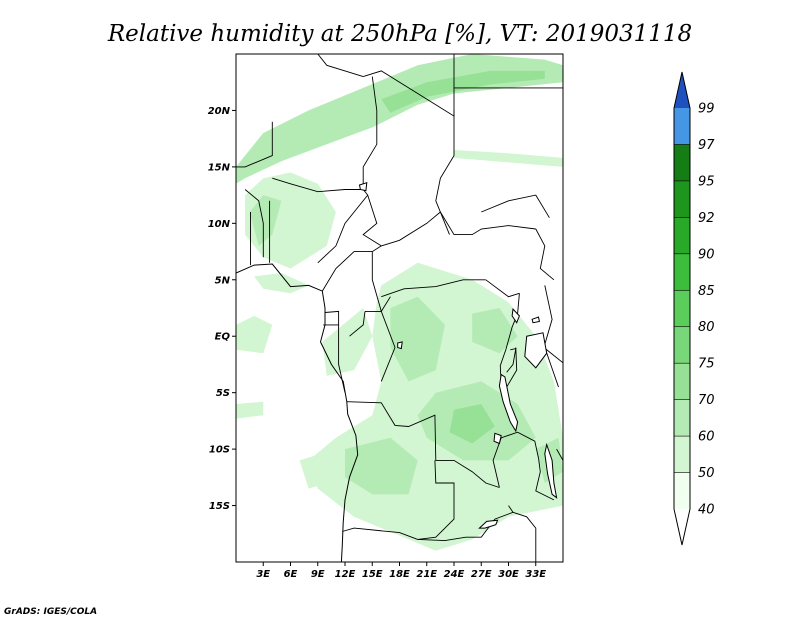 The width and height of the screenshot is (800, 618). Describe the element at coordinates (222, 309) in the screenshot. I see `latitude-axis: 20N 15N 10N 5N EQ 5S 10S 15S` at that location.